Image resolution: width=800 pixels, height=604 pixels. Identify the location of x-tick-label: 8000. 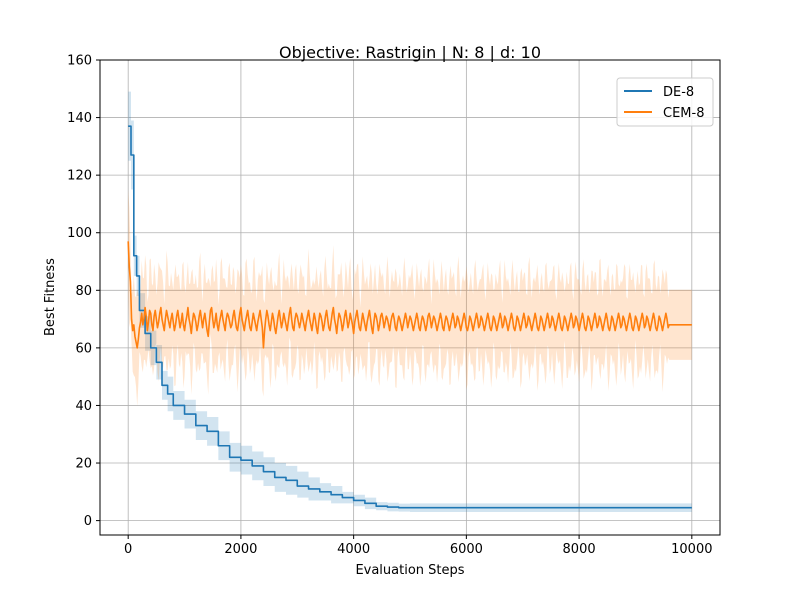
(579, 549).